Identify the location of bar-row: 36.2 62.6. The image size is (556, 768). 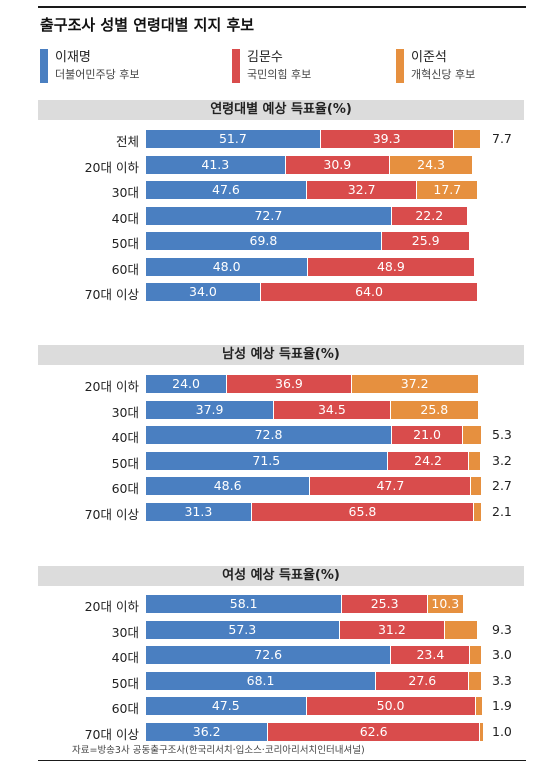
(315, 731).